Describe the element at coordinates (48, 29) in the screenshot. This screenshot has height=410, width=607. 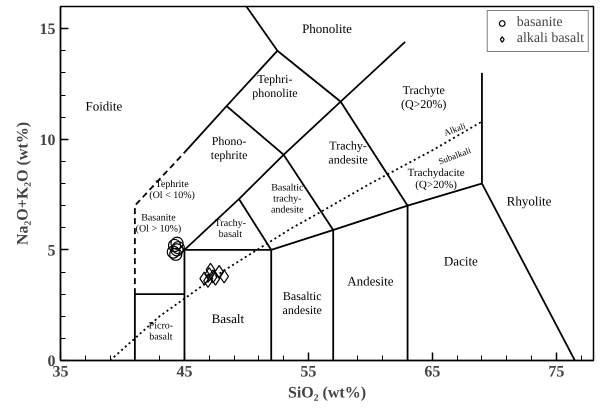
I see `y-tick-label: 15` at that location.